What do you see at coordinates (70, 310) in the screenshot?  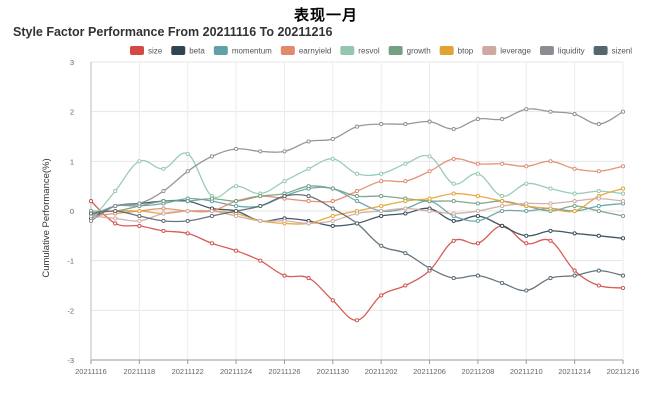 I see `y-tick-label: -2` at bounding box center [70, 310].